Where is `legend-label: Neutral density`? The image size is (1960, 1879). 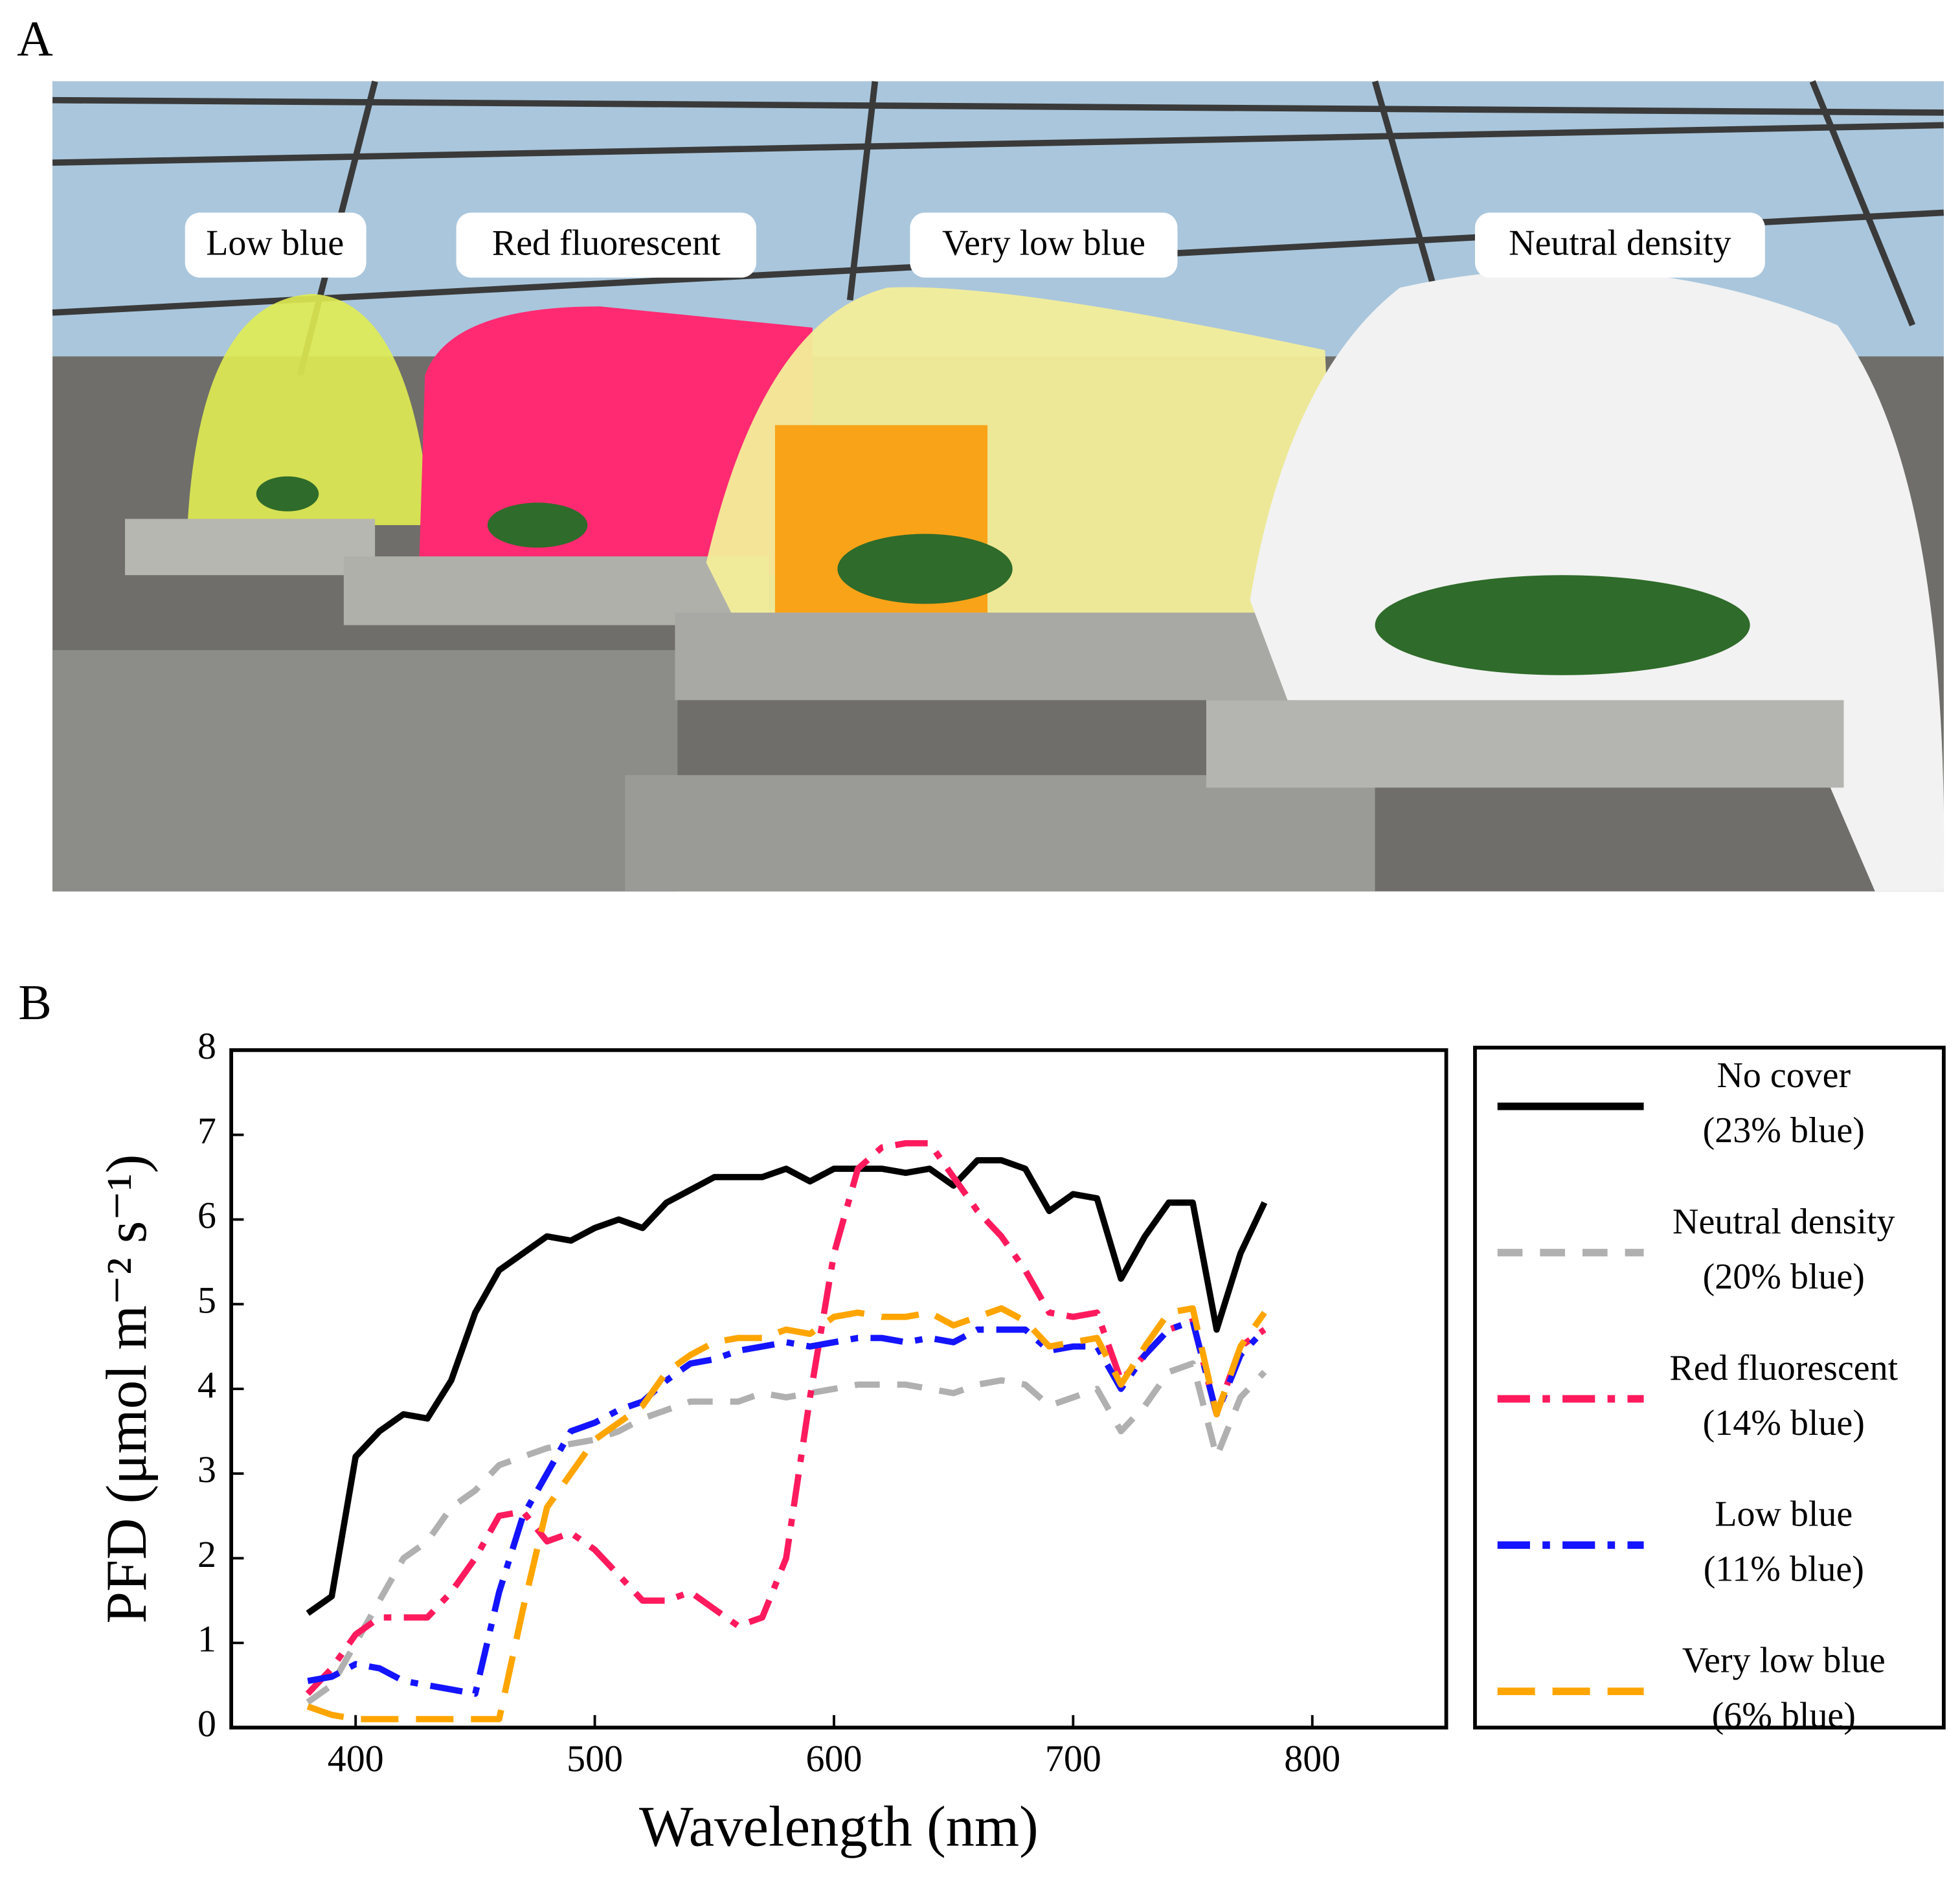
legend-label: Neutral density is located at coordinates (1784, 1222).